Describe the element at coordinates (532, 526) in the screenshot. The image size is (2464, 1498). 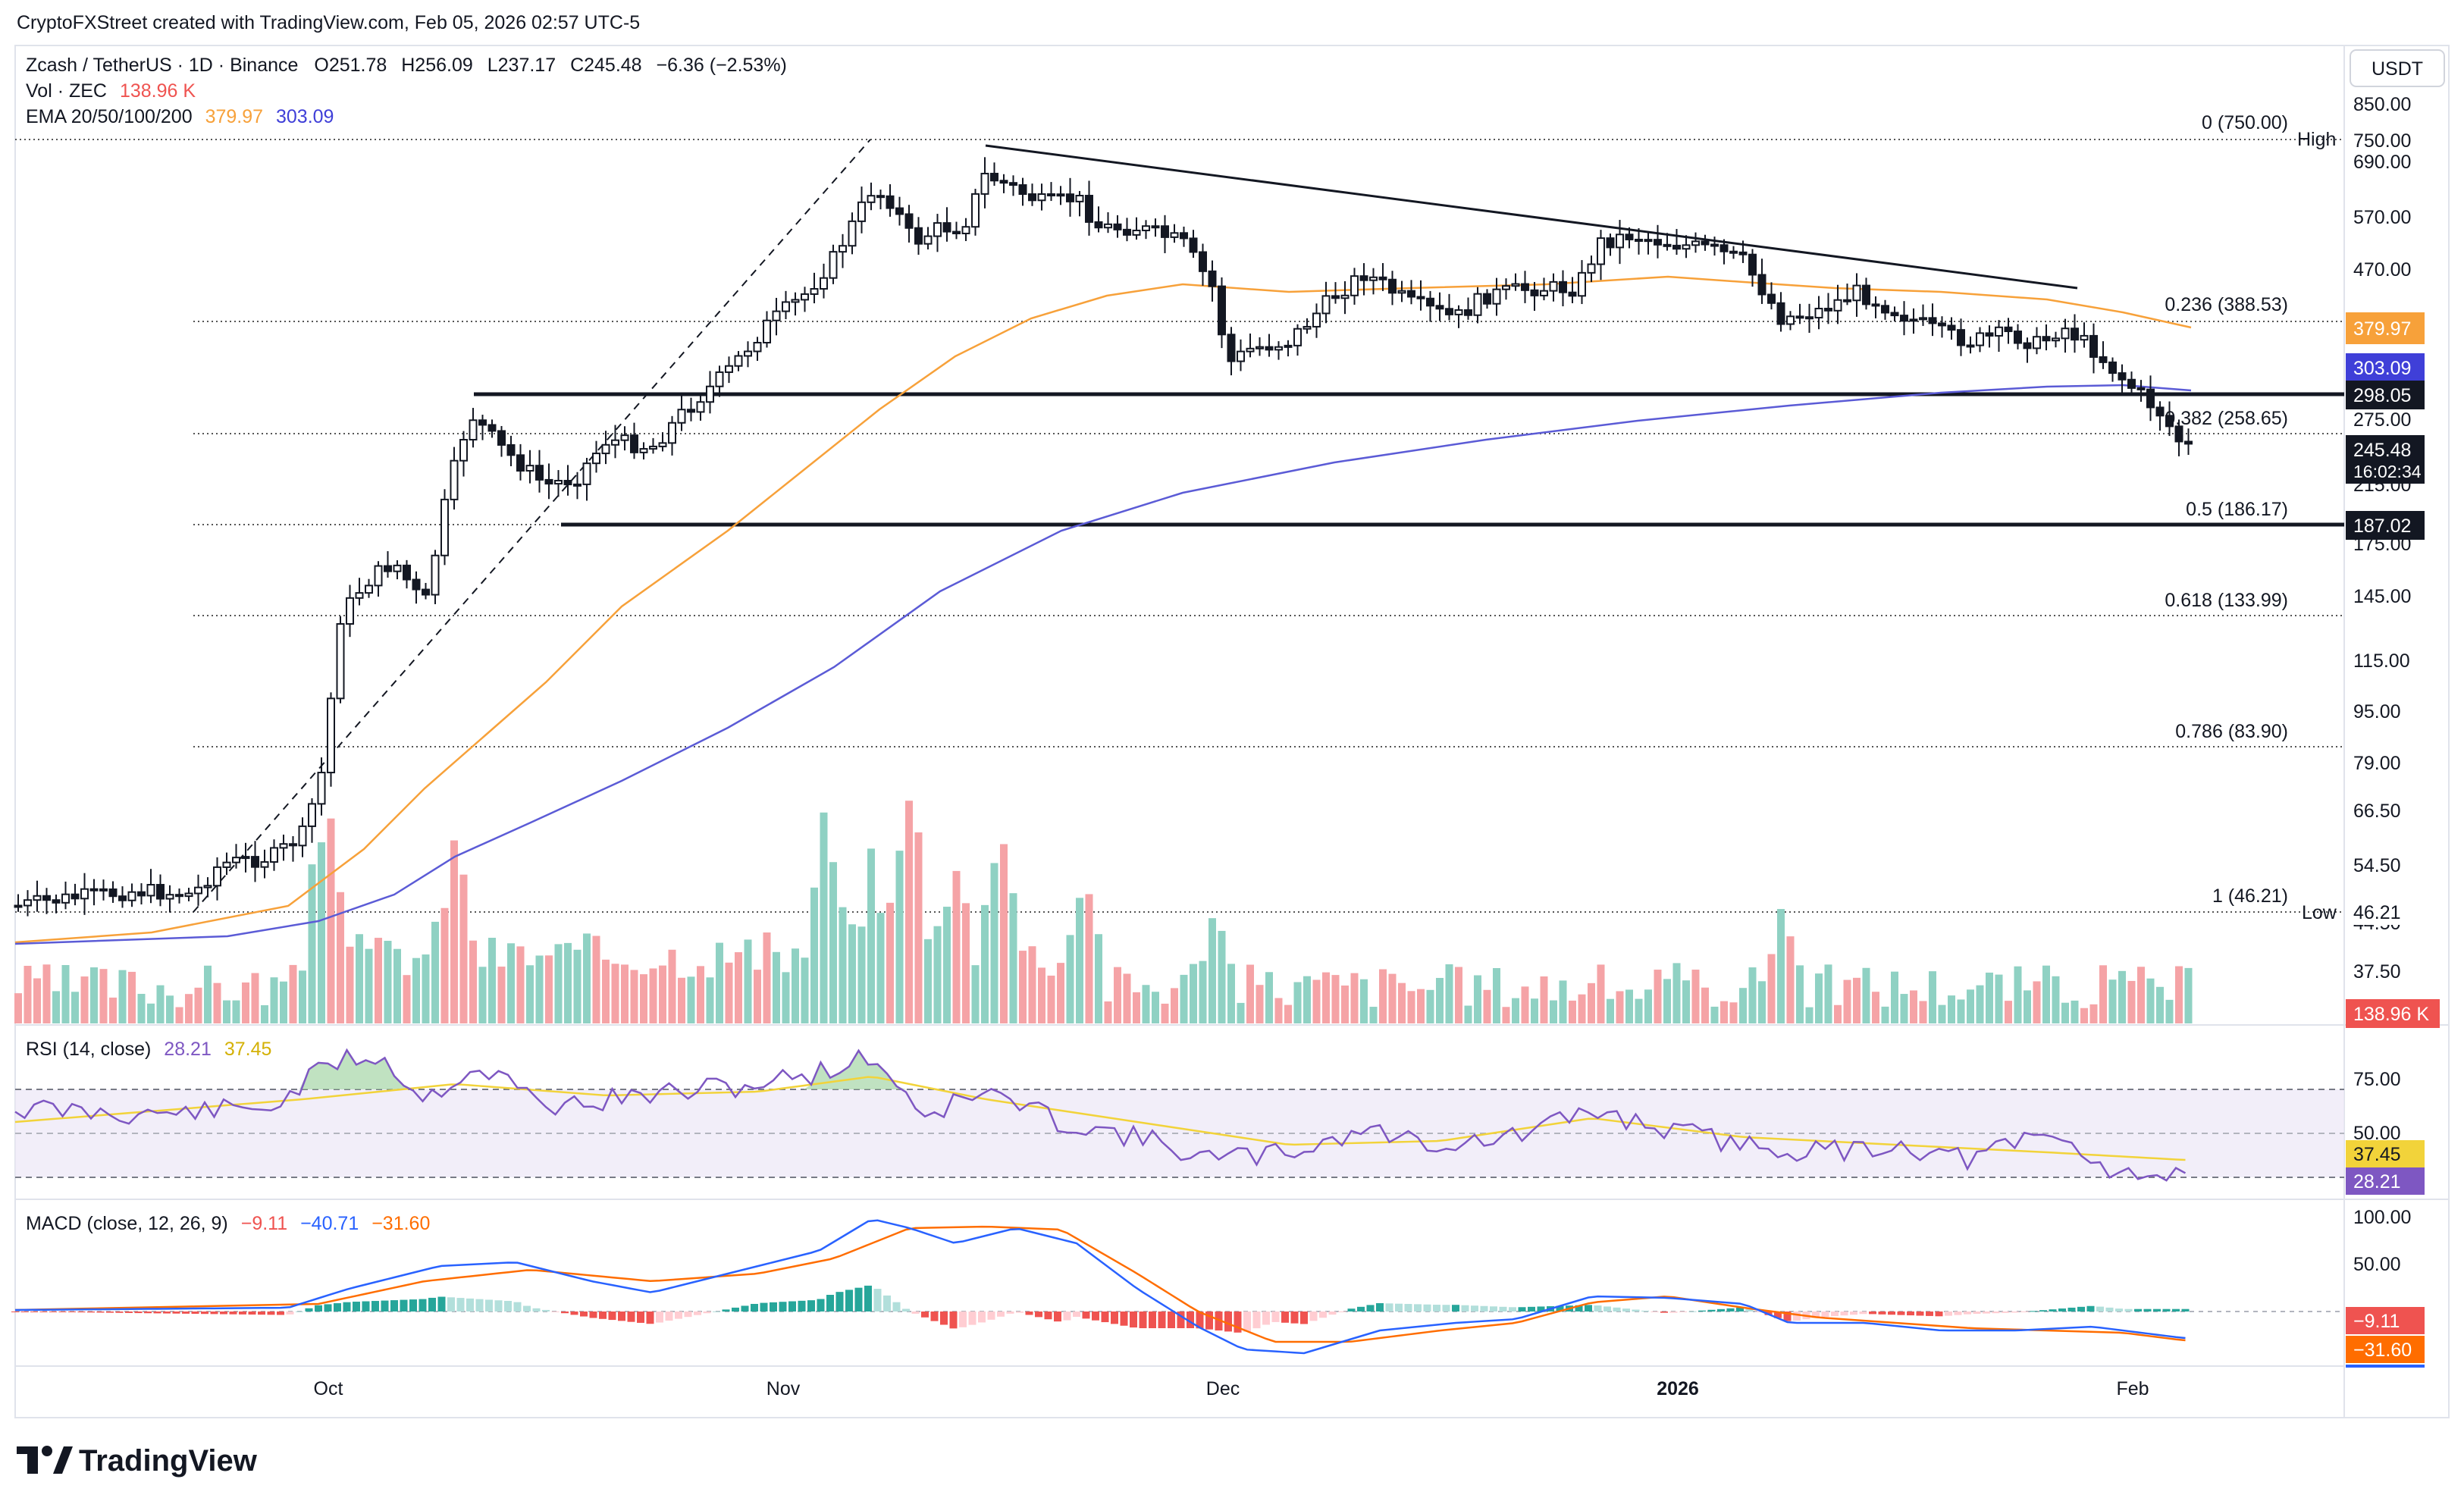
I see `fib-anchor-line` at that location.